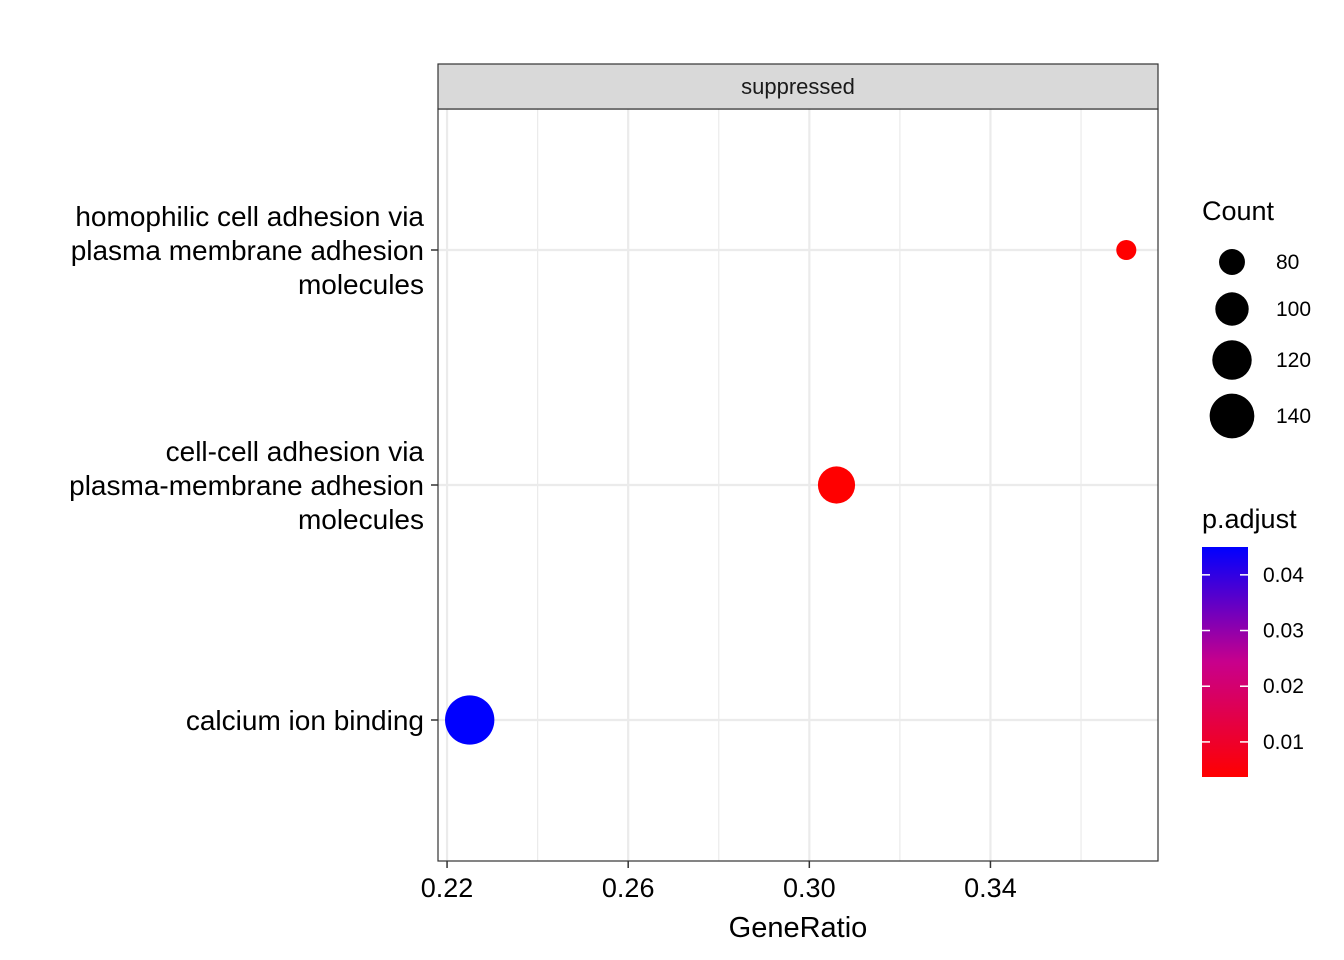  I want to click on y-tick-label-line: plasma membrane adhesion, so click(247, 250).